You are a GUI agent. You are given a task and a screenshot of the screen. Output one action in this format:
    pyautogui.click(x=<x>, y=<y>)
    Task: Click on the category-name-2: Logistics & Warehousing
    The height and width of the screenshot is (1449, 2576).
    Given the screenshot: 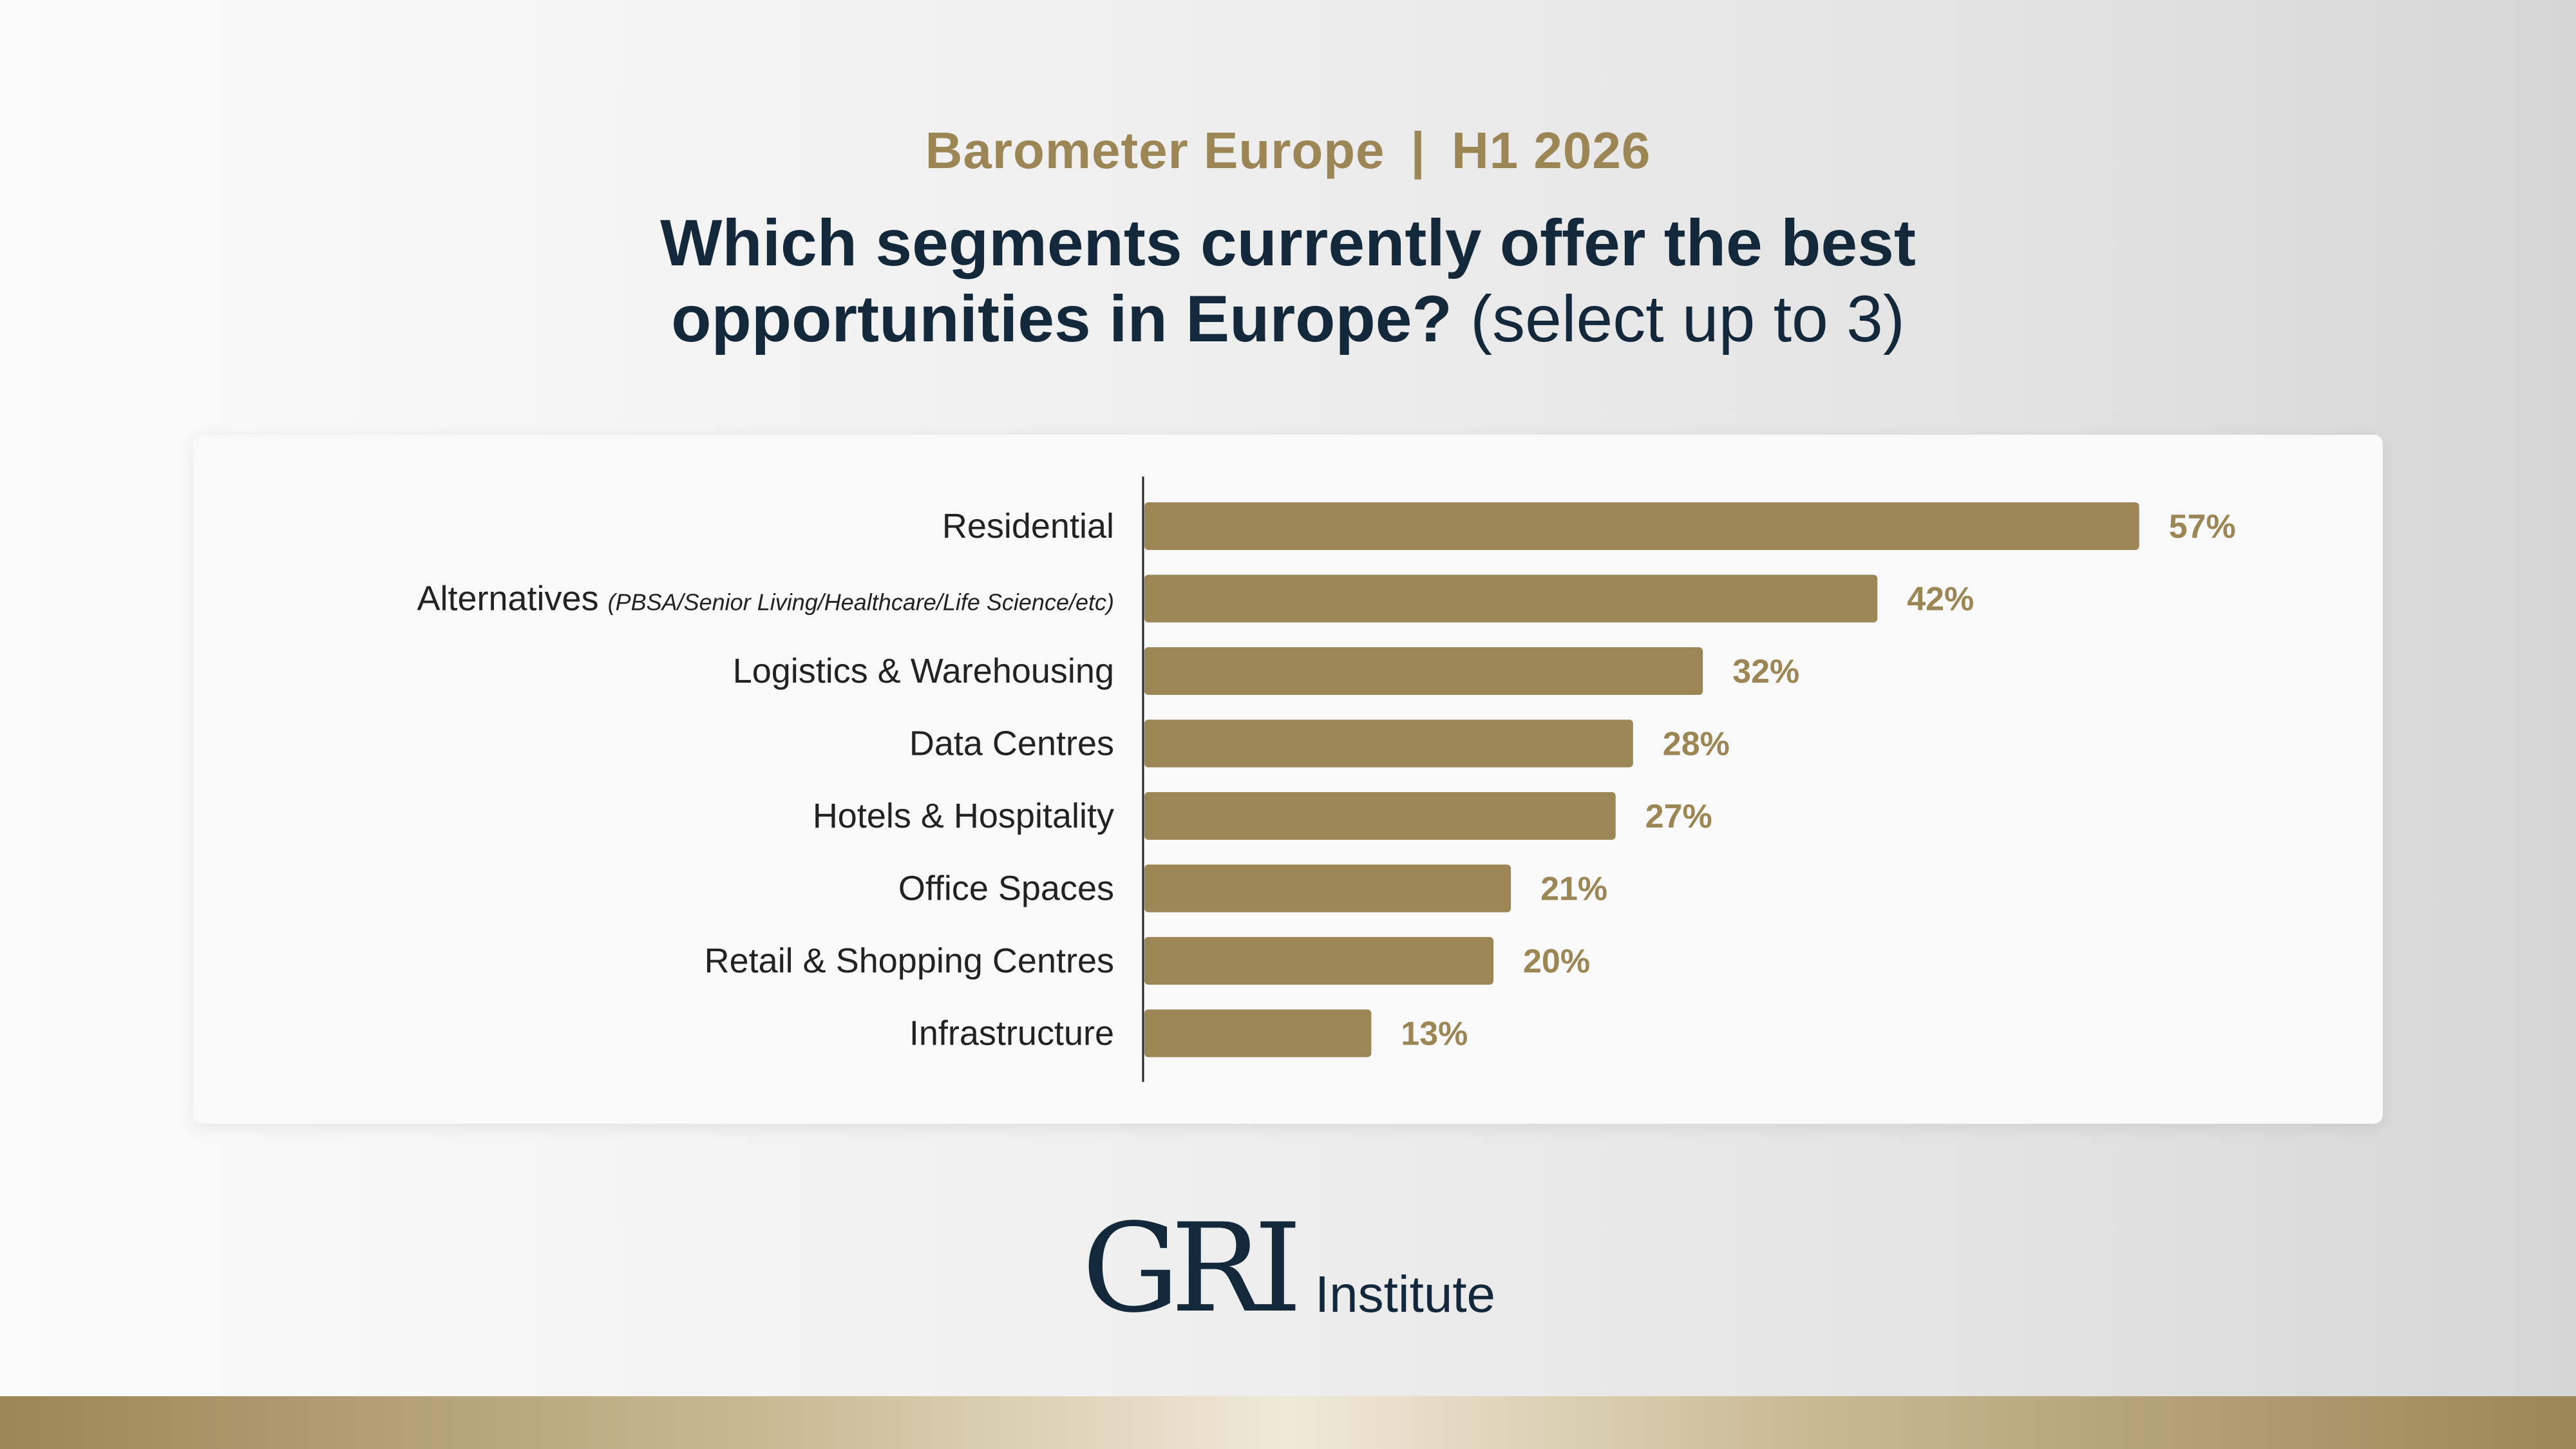 What is the action you would take?
    pyautogui.click(x=923, y=671)
    